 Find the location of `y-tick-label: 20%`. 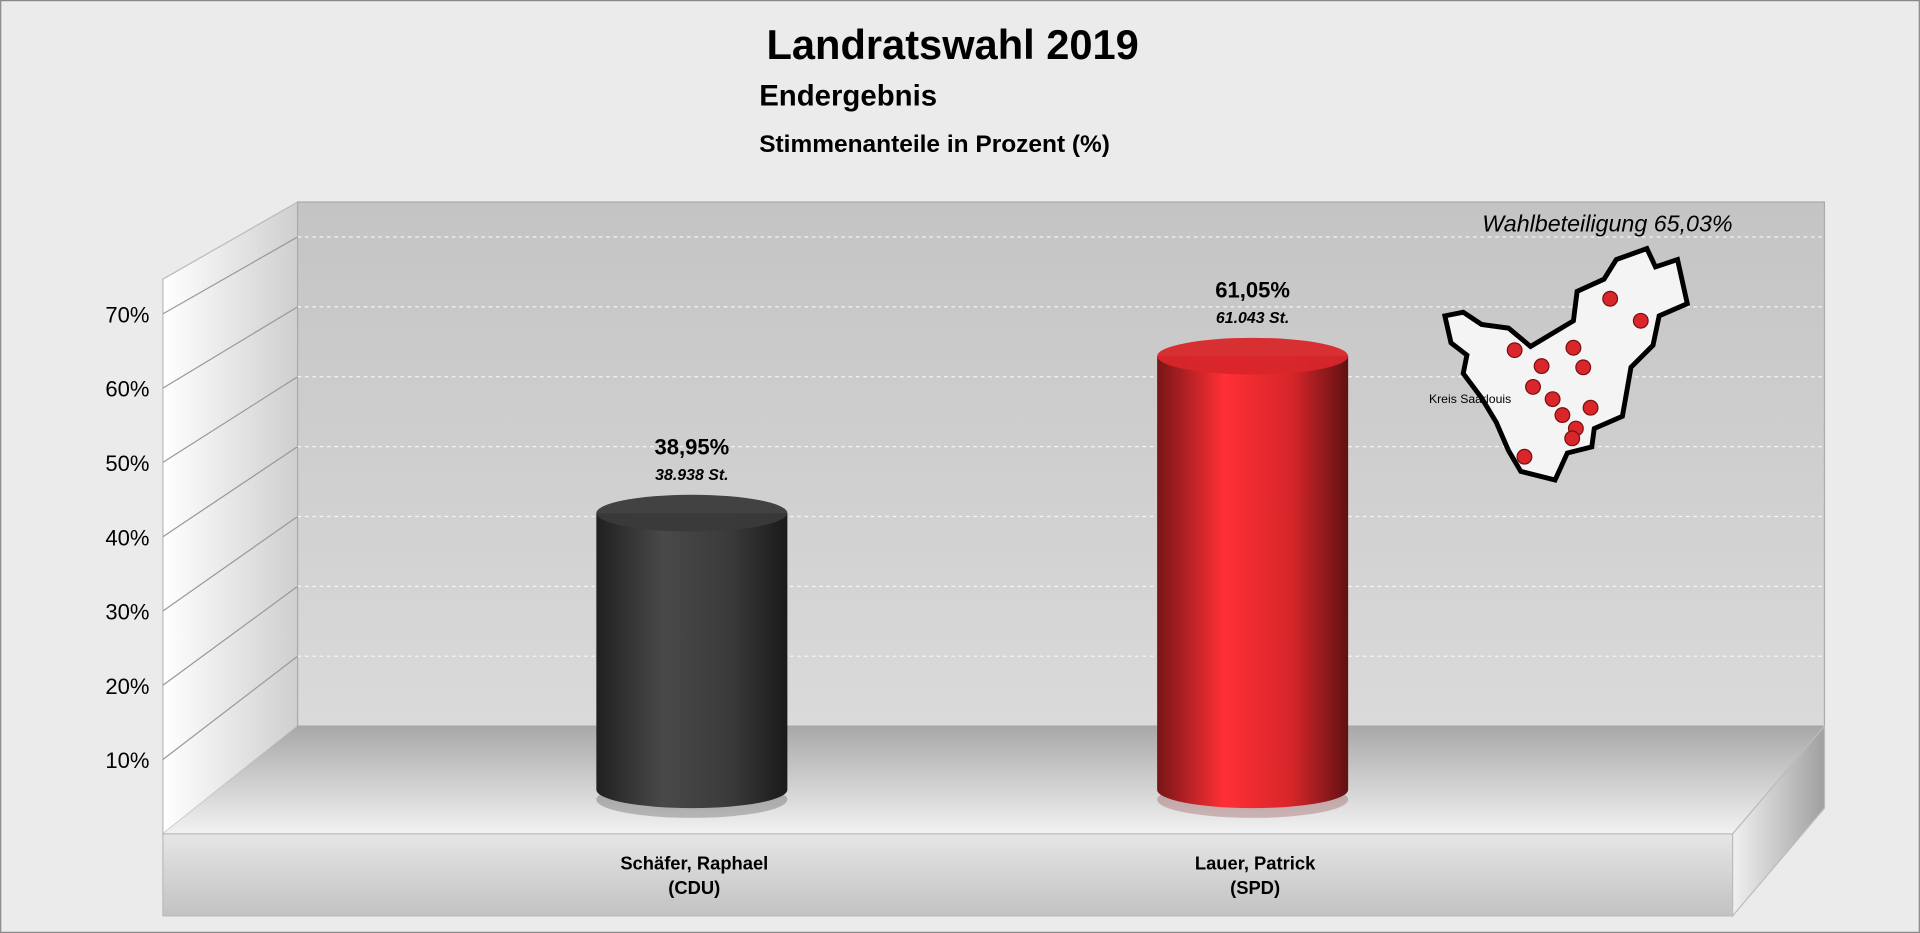

y-tick-label: 20% is located at coordinates (127, 686).